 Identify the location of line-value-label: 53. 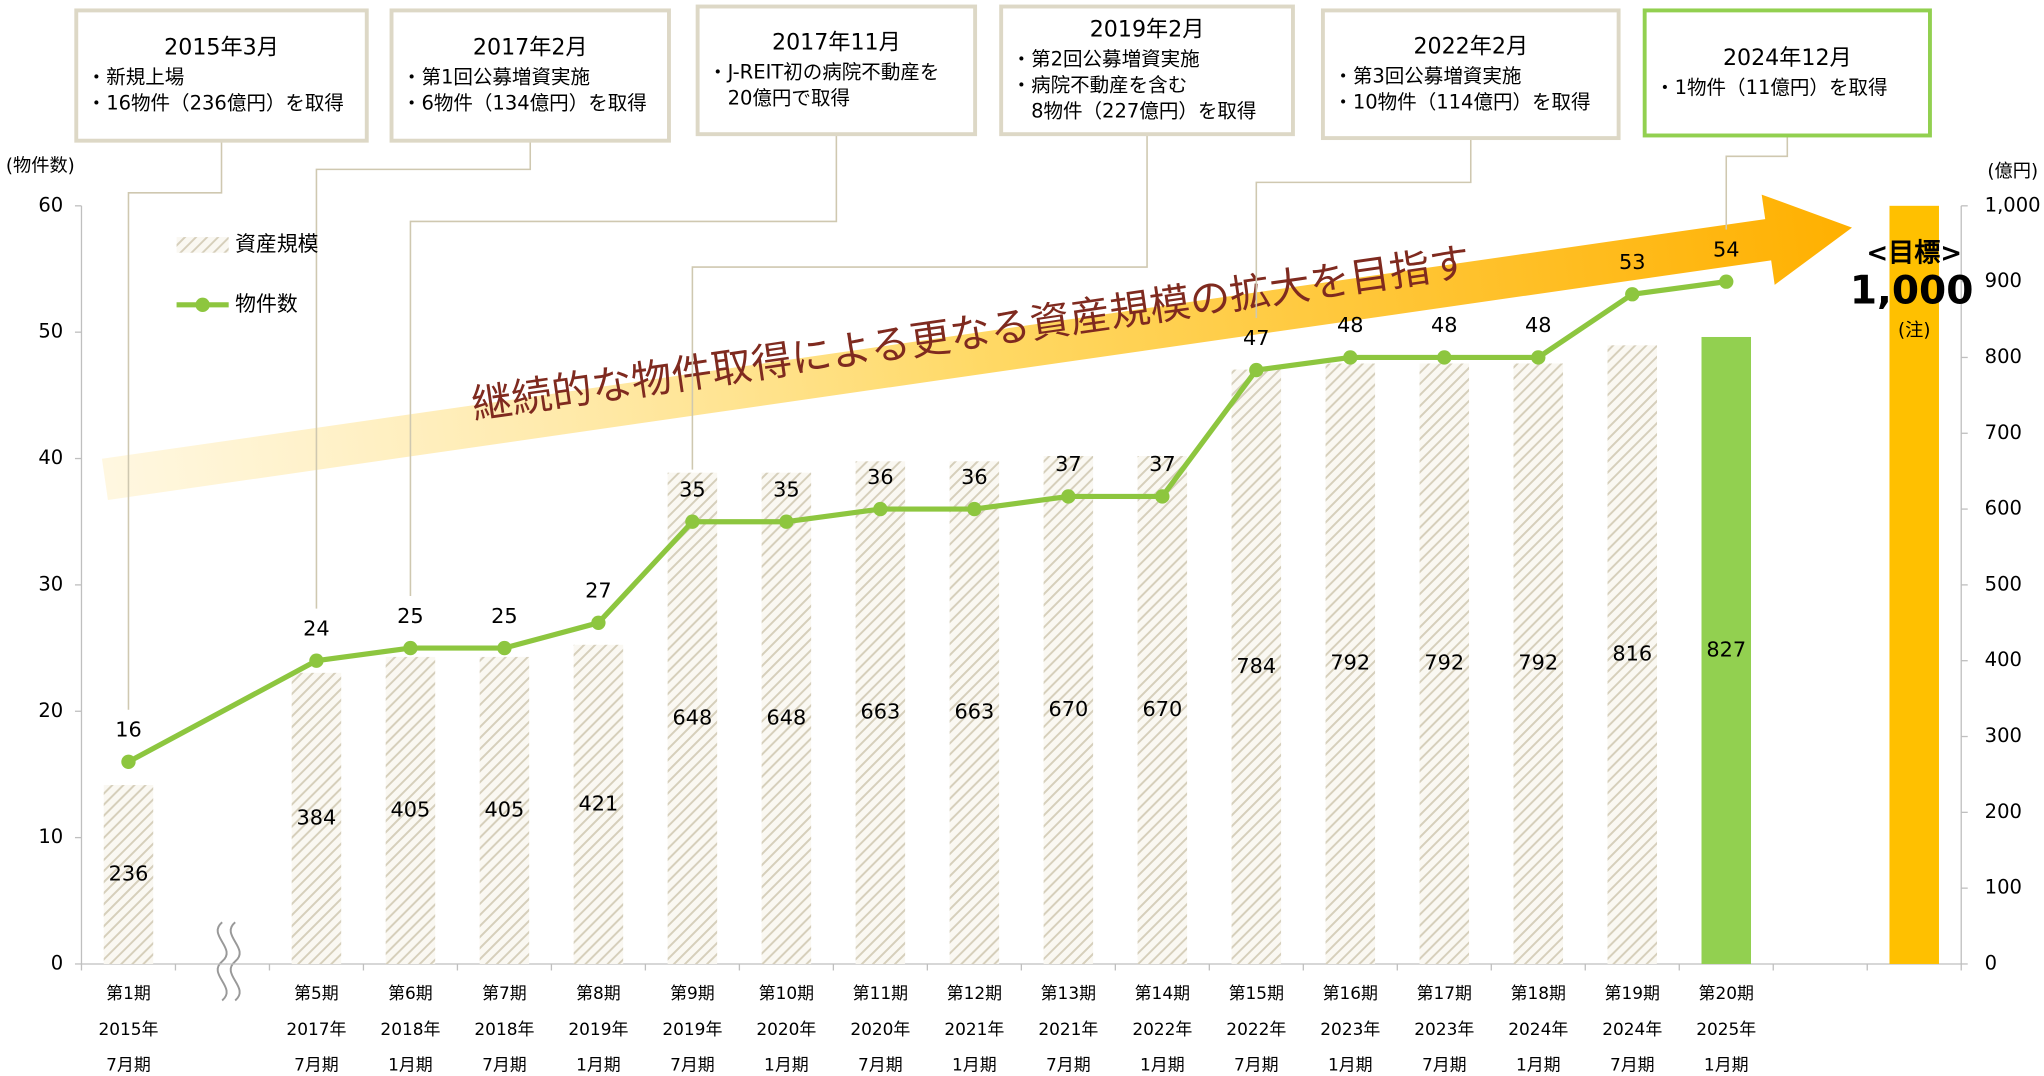
(1632, 262).